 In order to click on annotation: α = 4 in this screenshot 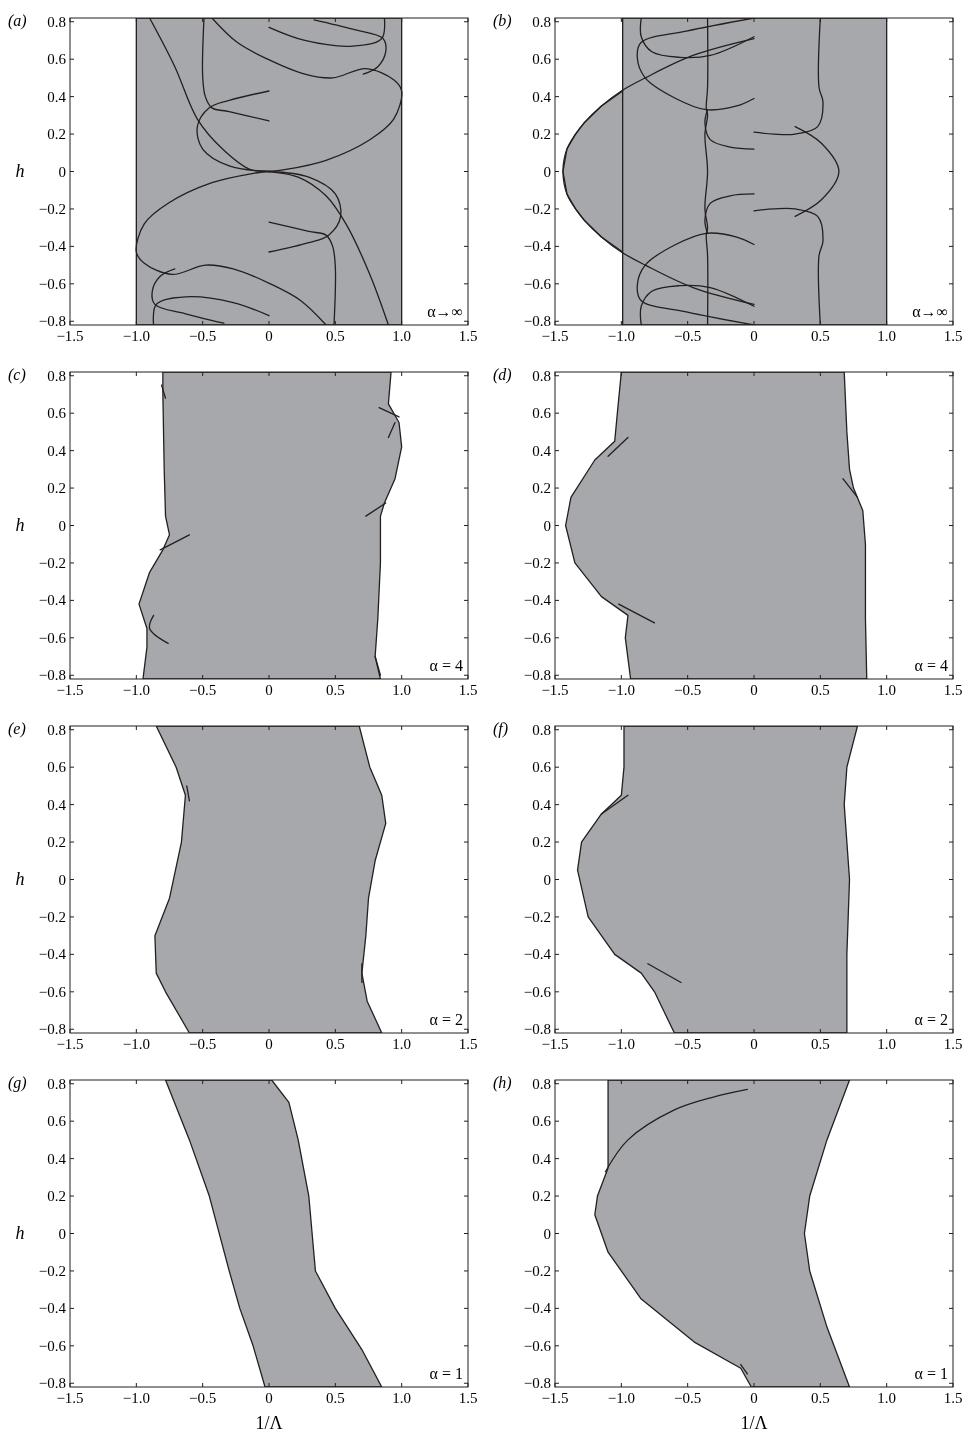, I will do `click(446, 665)`.